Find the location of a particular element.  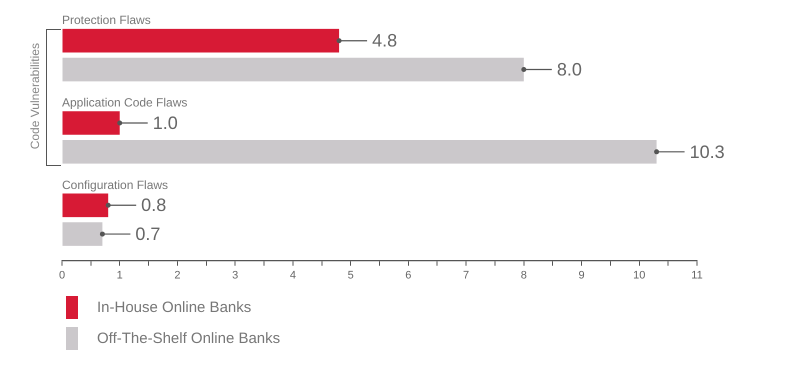

text: Code Vulnerabilities is located at coordinates (35, 96).